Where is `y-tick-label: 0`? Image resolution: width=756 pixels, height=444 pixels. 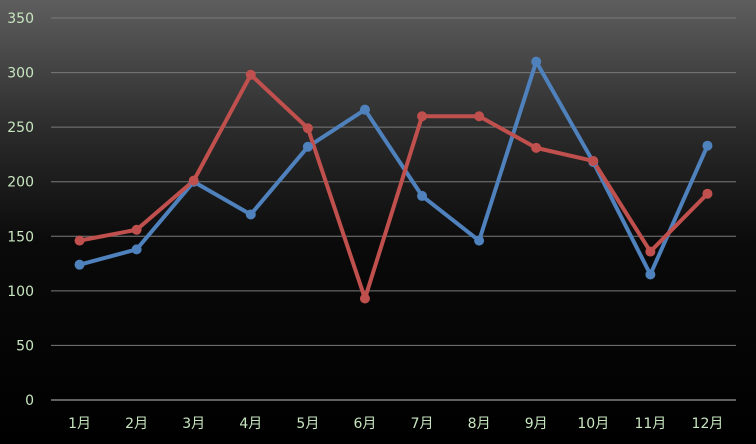 y-tick-label: 0 is located at coordinates (29, 401).